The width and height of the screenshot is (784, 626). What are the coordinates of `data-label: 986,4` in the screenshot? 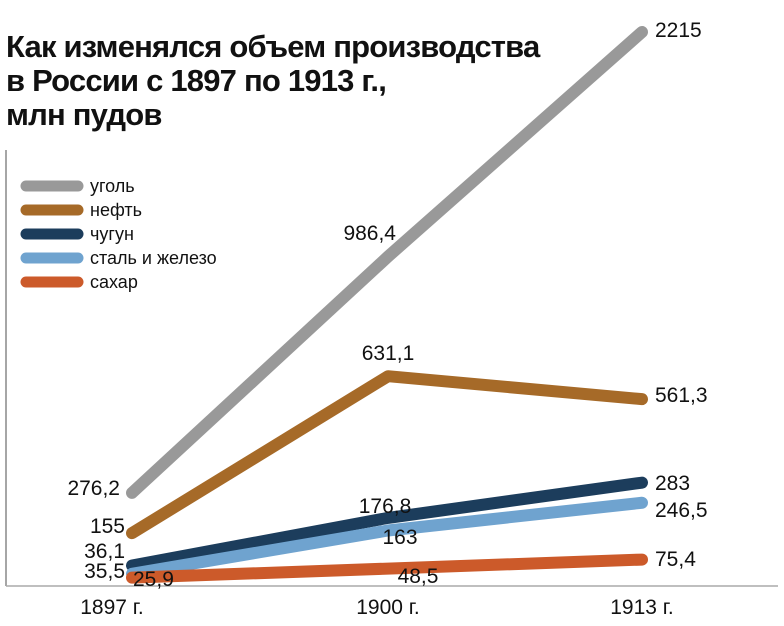 It's located at (369, 233).